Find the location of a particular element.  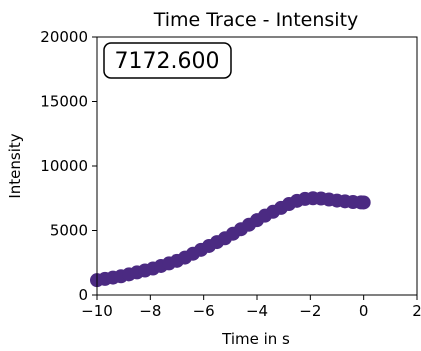

y-tick-label: 20000 is located at coordinates (64, 37).